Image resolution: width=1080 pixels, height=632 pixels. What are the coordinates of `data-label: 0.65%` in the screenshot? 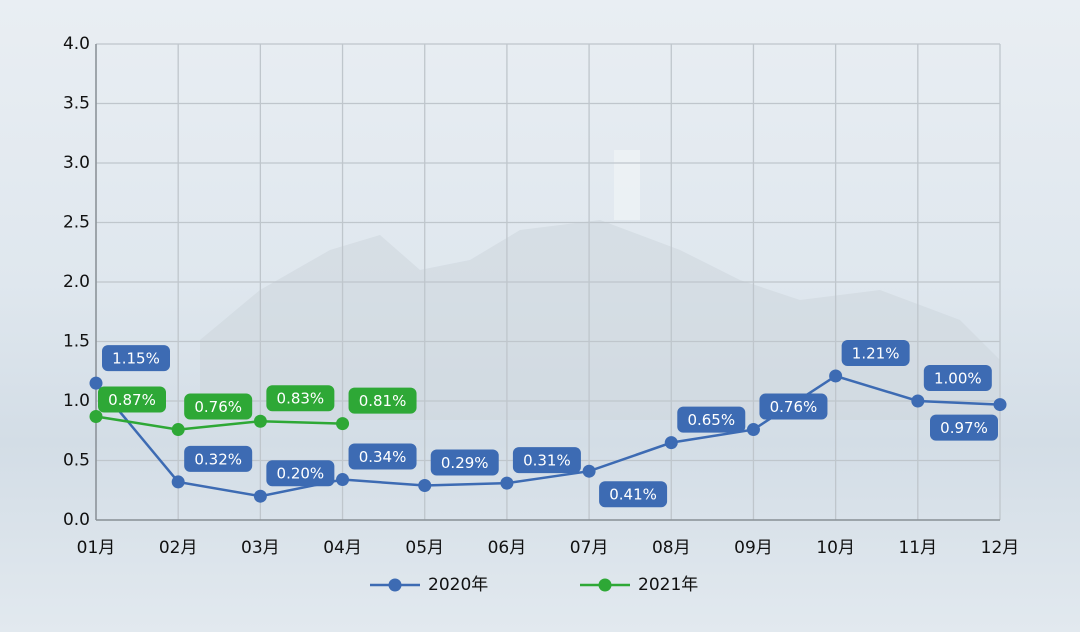 It's located at (711, 420).